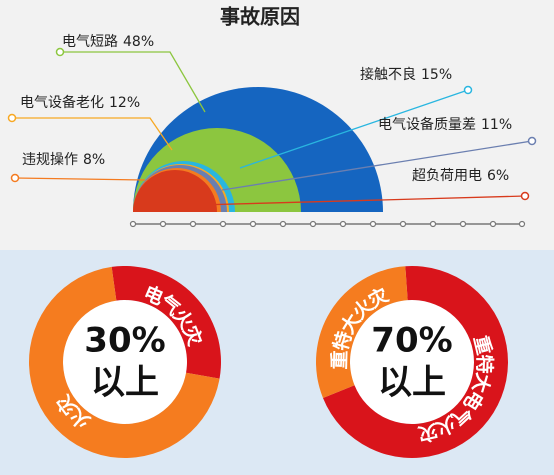  What do you see at coordinates (50, 160) in the screenshot?
I see `category-name: 违规操作` at bounding box center [50, 160].